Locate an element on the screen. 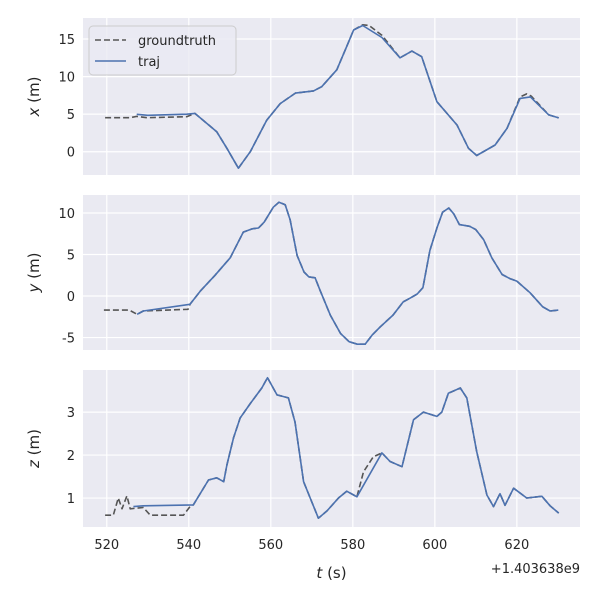 This screenshot has height=600, width=600. y-axis-label-var: x is located at coordinates (34, 112).